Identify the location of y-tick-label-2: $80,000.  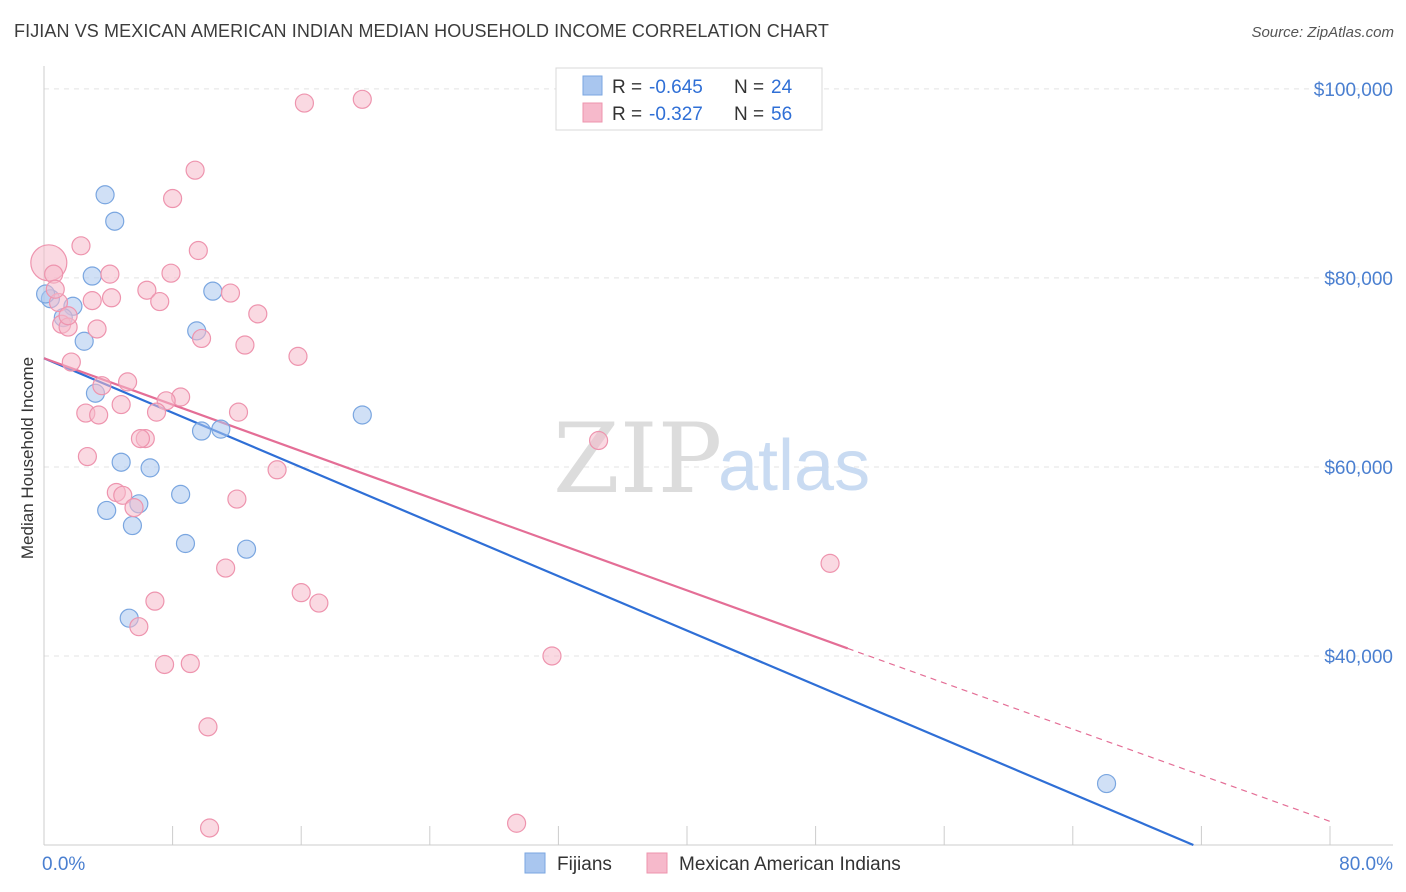
(1358, 279).